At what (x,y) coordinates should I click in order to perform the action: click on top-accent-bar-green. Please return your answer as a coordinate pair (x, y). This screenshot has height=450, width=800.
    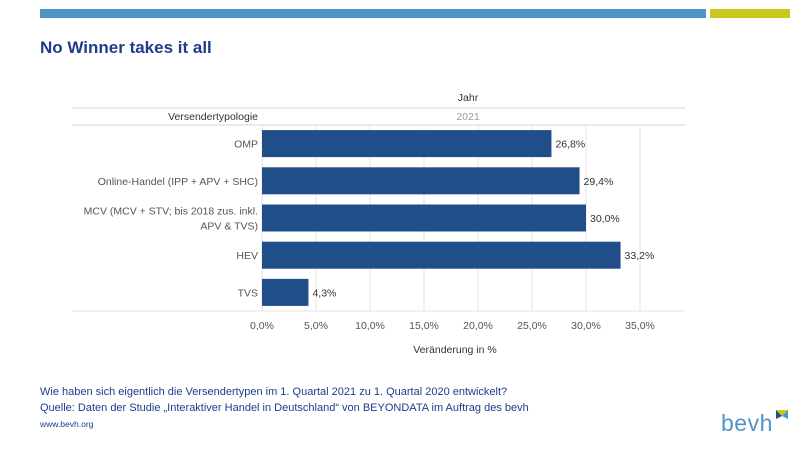
    Looking at the image, I should click on (750, 13).